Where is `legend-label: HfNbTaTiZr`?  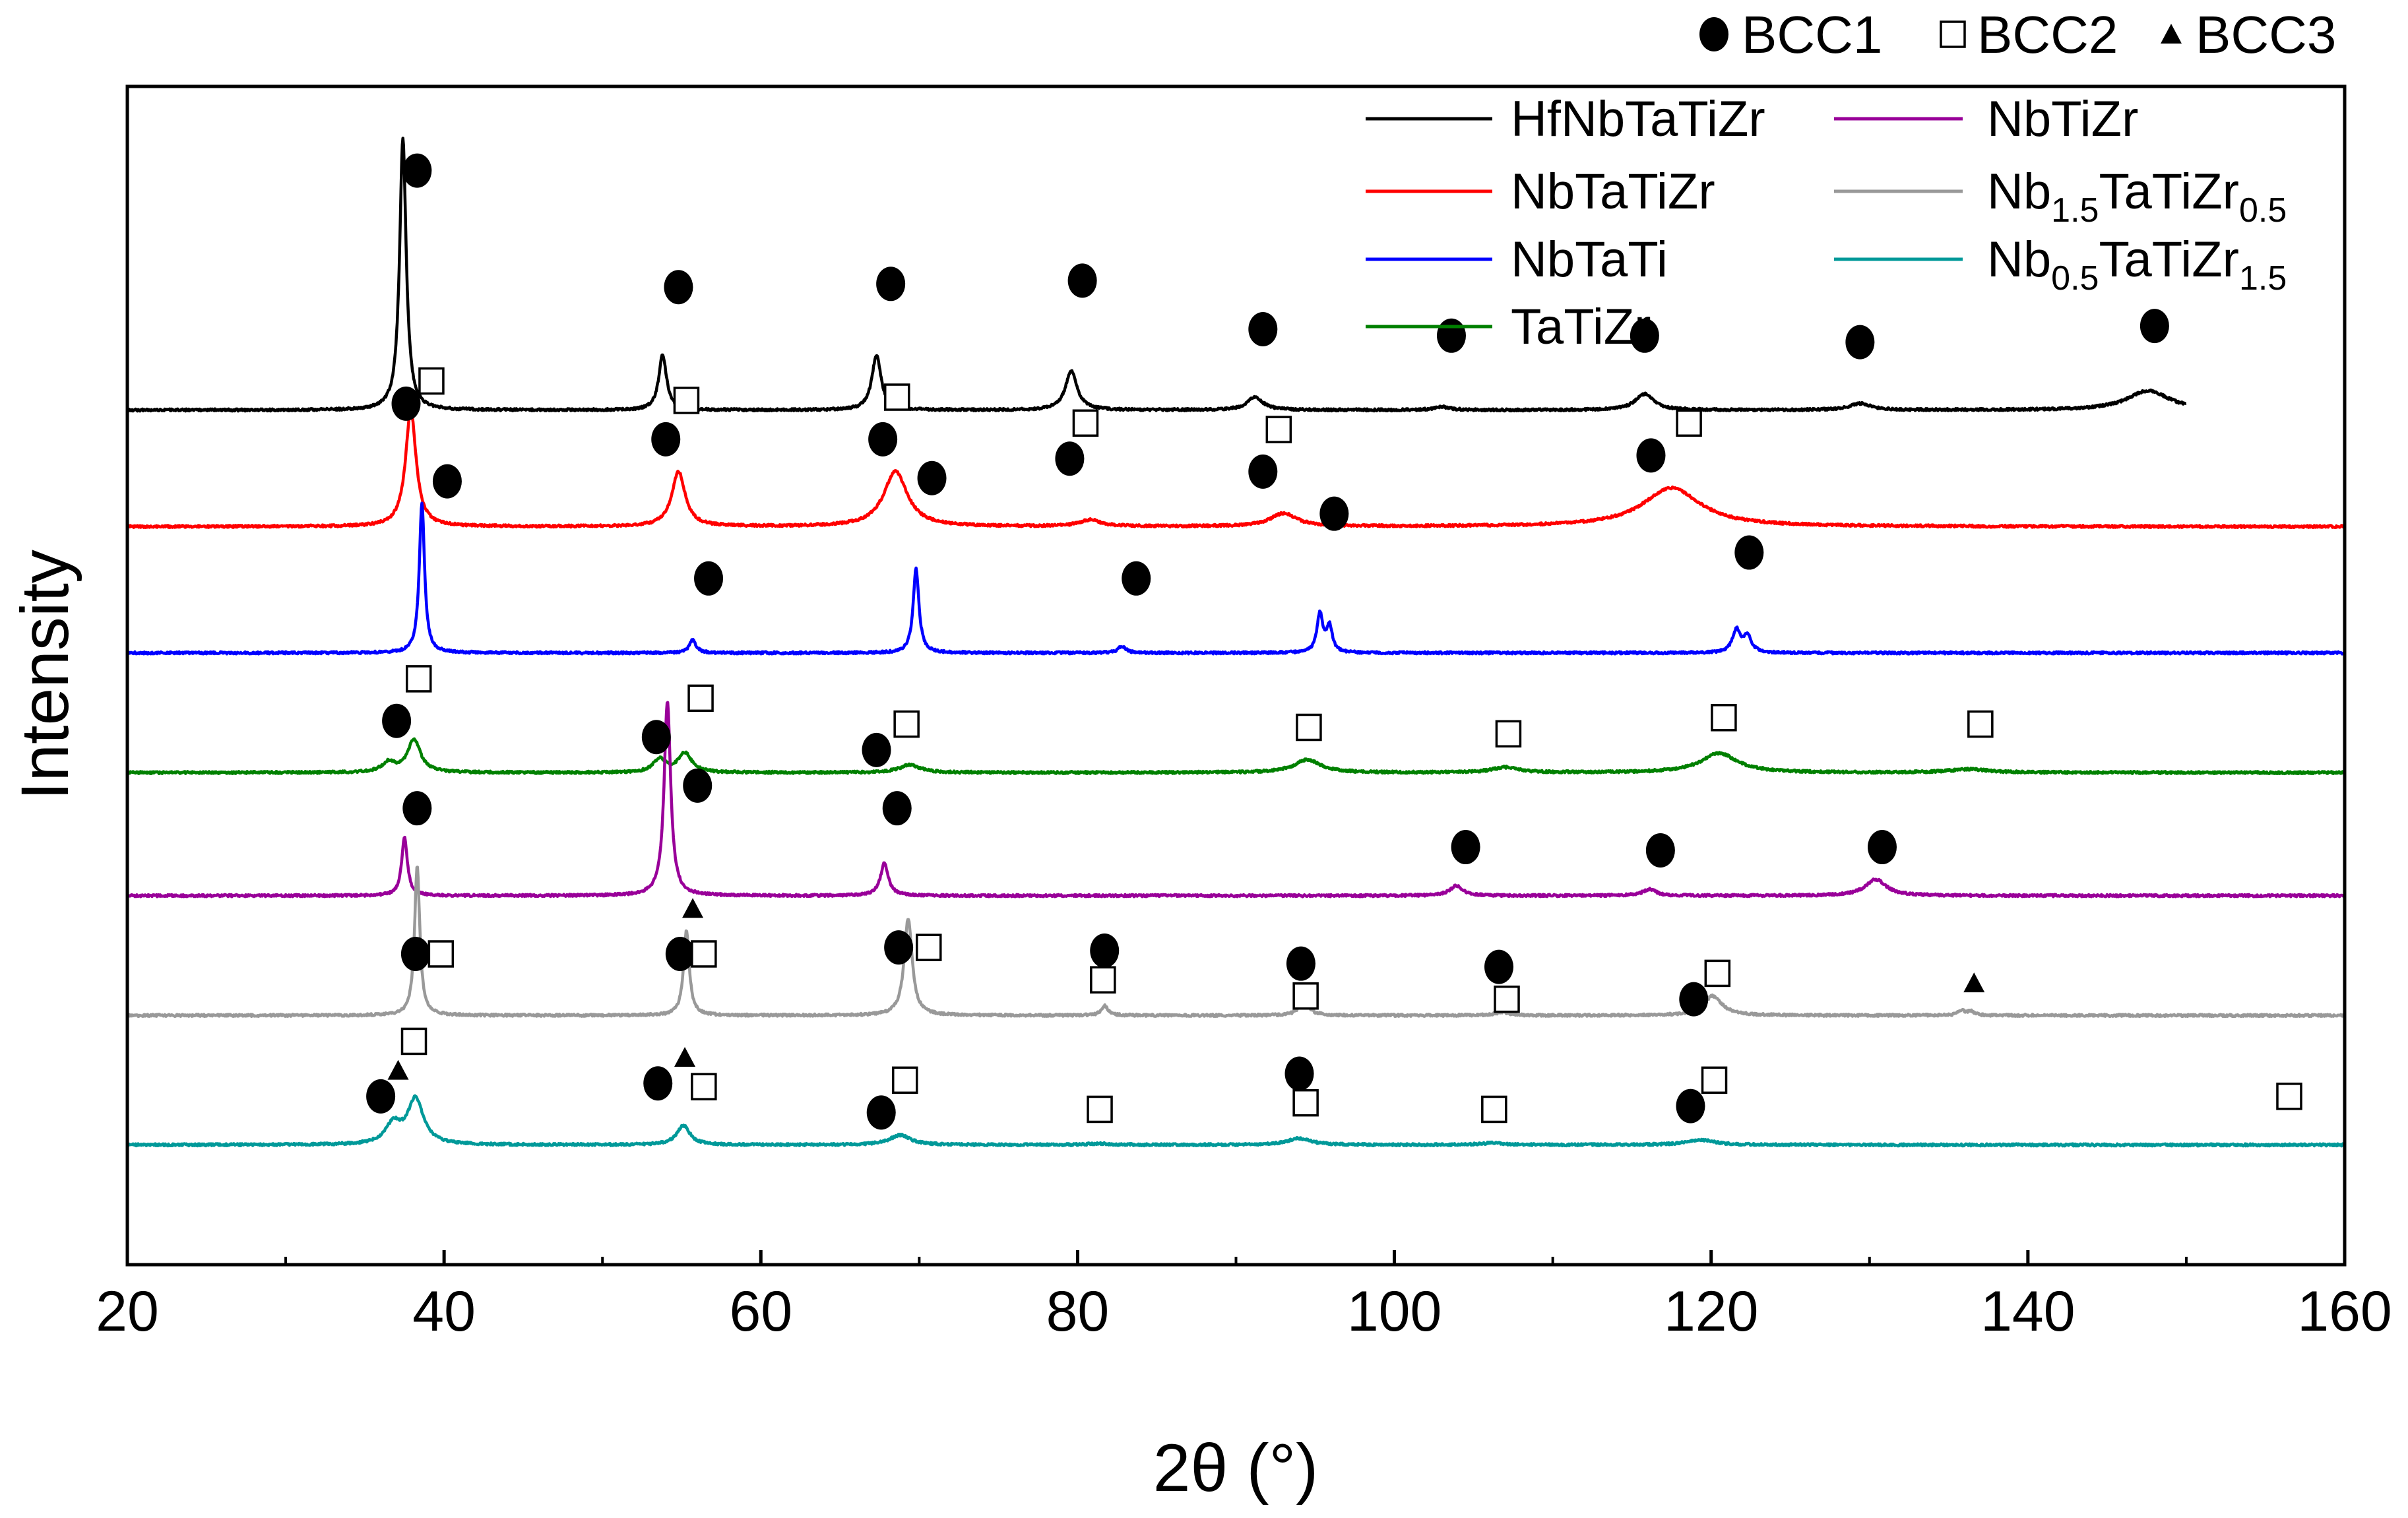 legend-label: HfNbTaTiZr is located at coordinates (1638, 119).